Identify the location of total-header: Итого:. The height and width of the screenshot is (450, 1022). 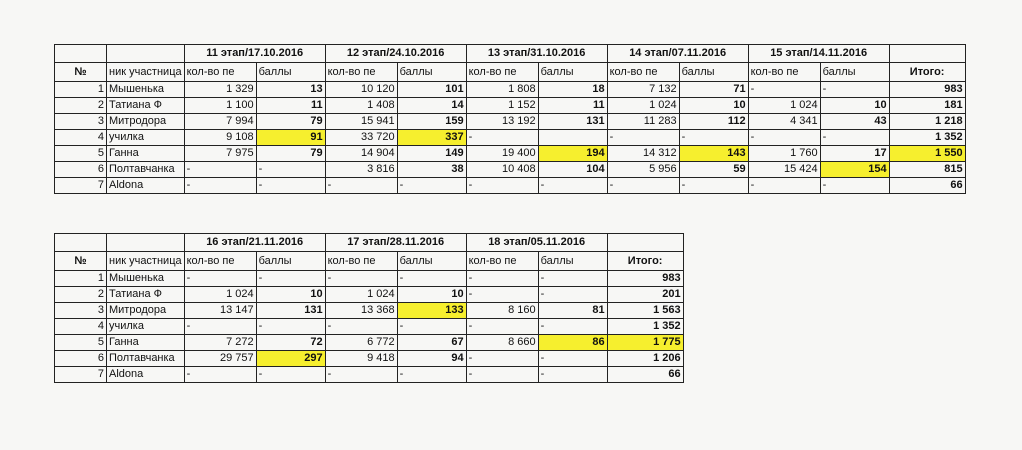
(927, 72).